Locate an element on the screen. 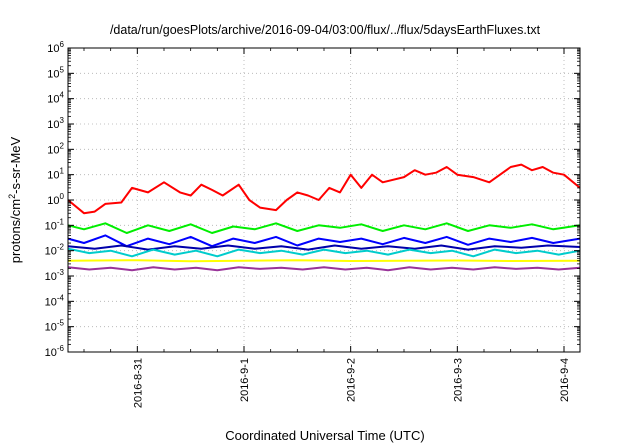 Image resolution: width=640 pixels, height=448 pixels. y-tick-label: 10⁻⁶ is located at coordinates (55, 351).